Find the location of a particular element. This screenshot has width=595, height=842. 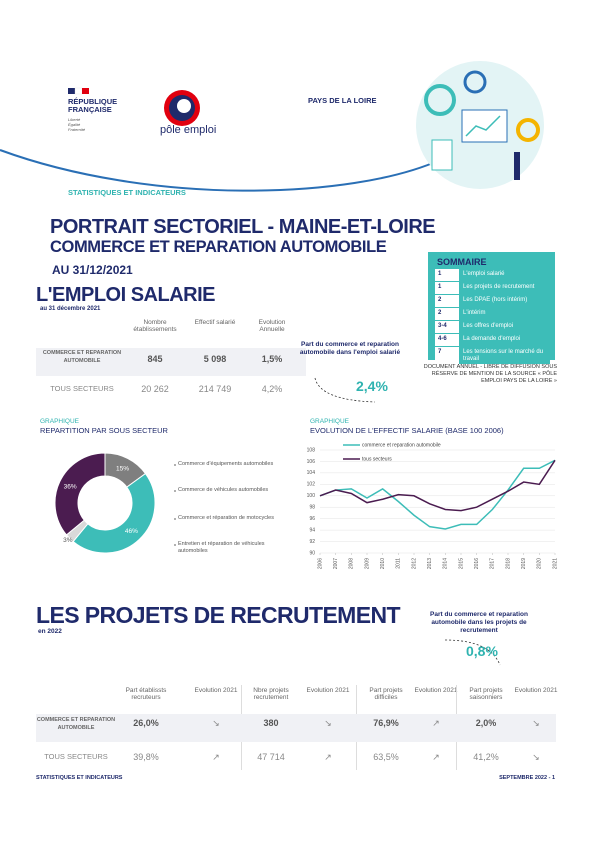

x-tick-label: 2020 is located at coordinates (540, 563).